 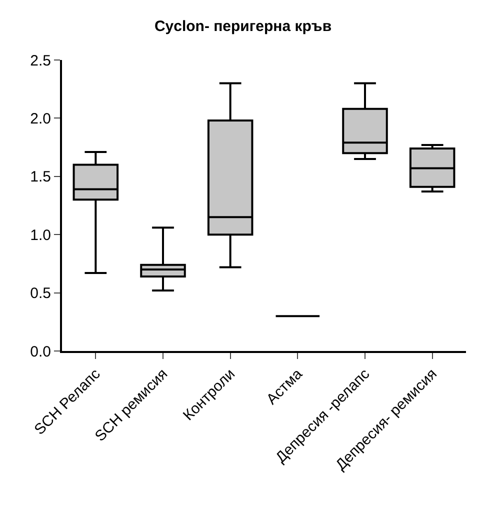 What do you see at coordinates (40, 235) in the screenshot?
I see `y-tick-label: 1.0` at bounding box center [40, 235].